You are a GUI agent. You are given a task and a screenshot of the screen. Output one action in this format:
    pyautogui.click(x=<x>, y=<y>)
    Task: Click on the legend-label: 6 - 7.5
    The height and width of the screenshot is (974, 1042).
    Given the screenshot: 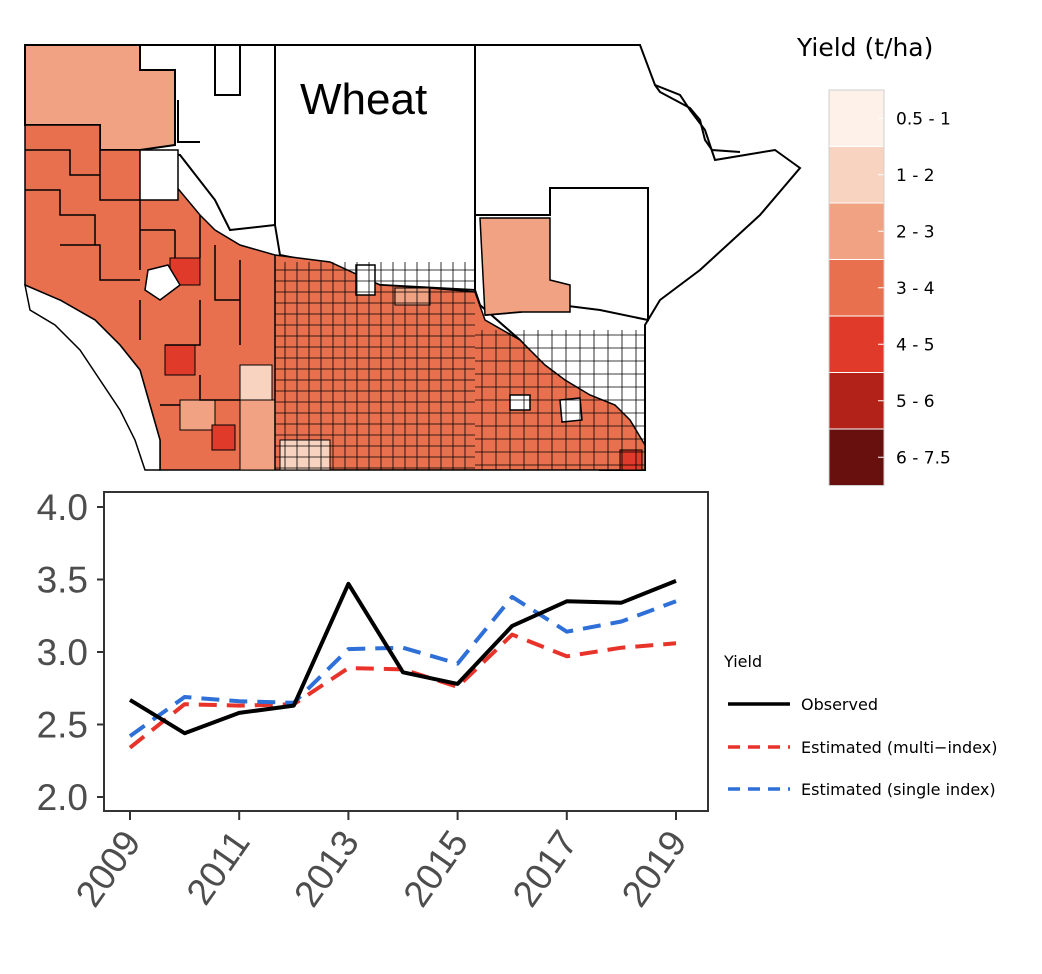 What is the action you would take?
    pyautogui.click(x=923, y=458)
    